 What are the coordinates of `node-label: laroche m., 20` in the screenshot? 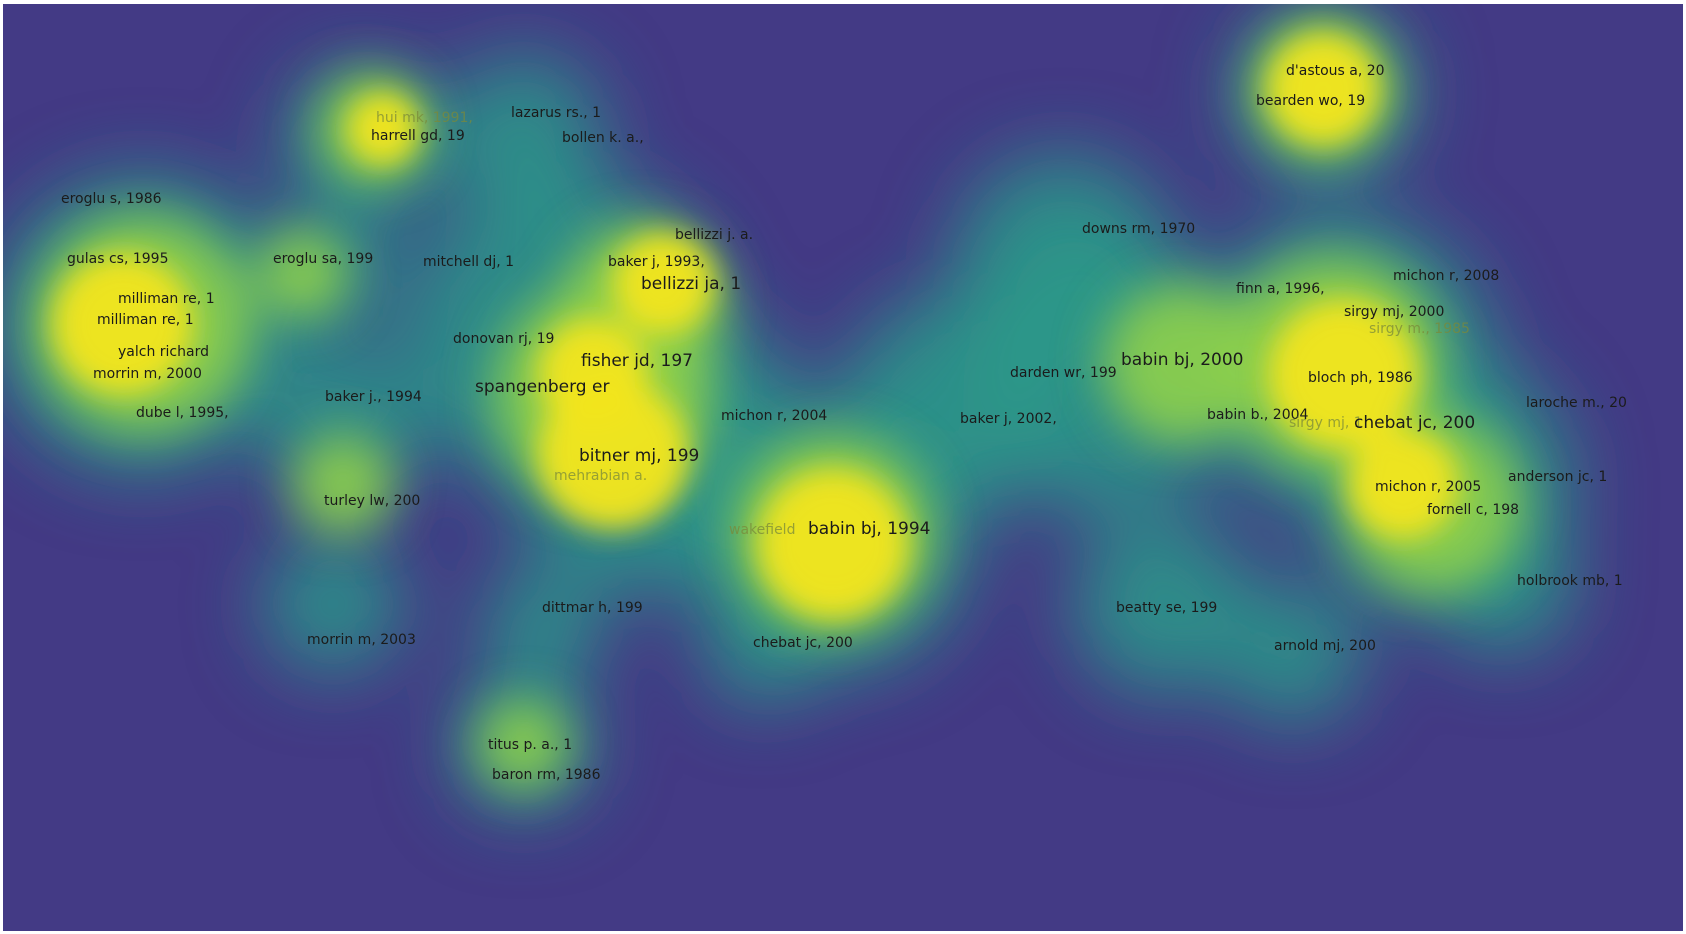 It's located at (1576, 403).